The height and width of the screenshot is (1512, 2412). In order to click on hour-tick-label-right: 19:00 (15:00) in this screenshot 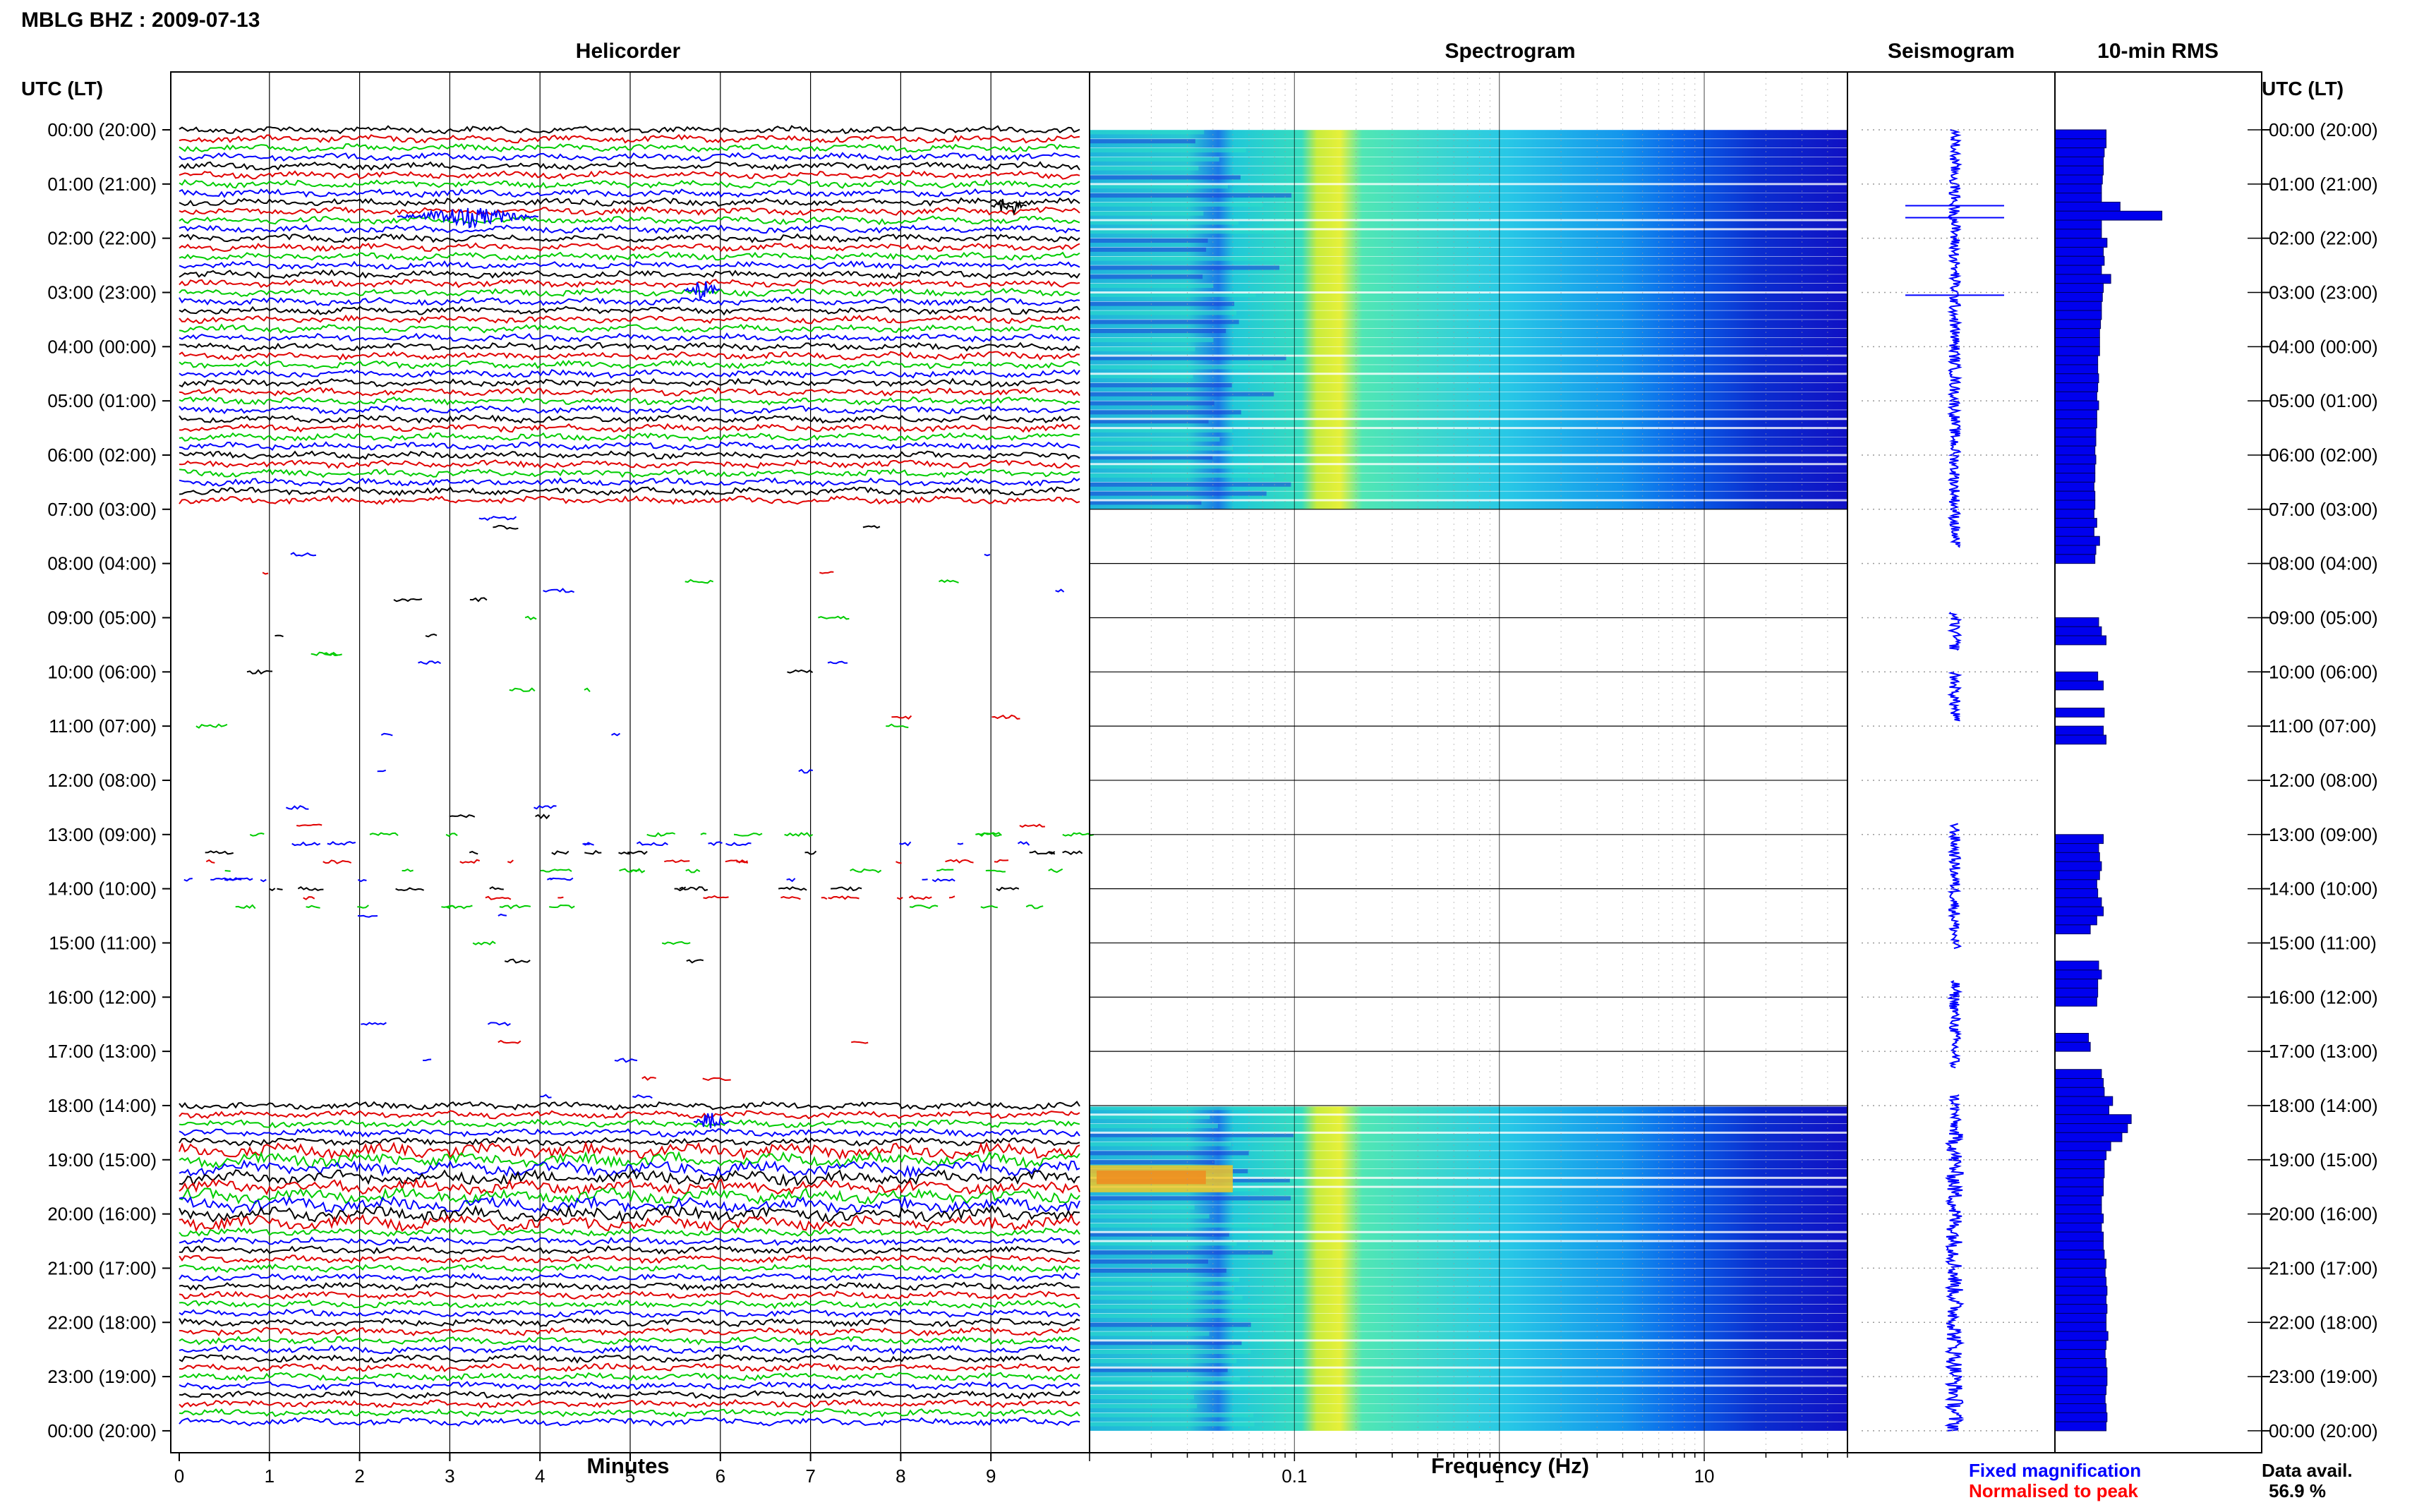, I will do `click(2323, 1160)`.